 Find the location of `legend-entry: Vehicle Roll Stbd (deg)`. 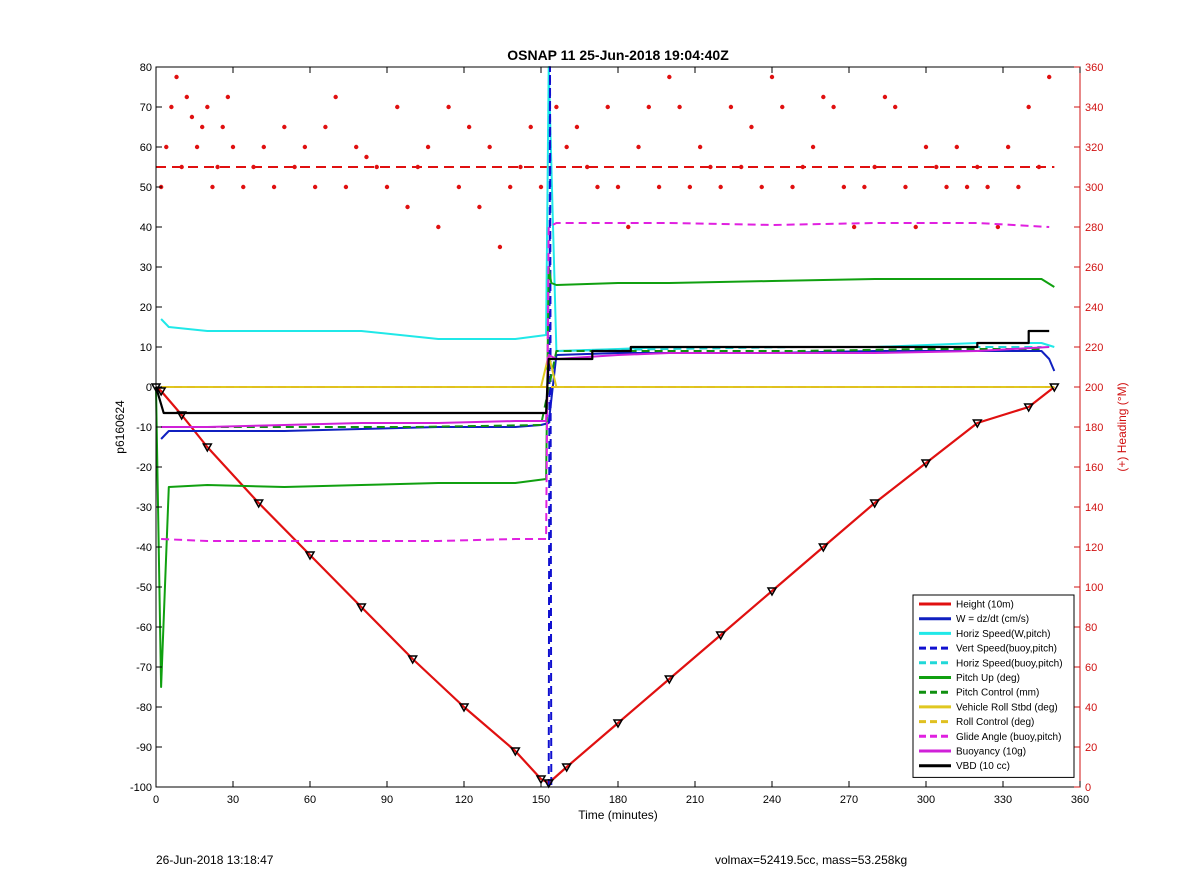

legend-entry: Vehicle Roll Stbd (deg) is located at coordinates (1007, 707).